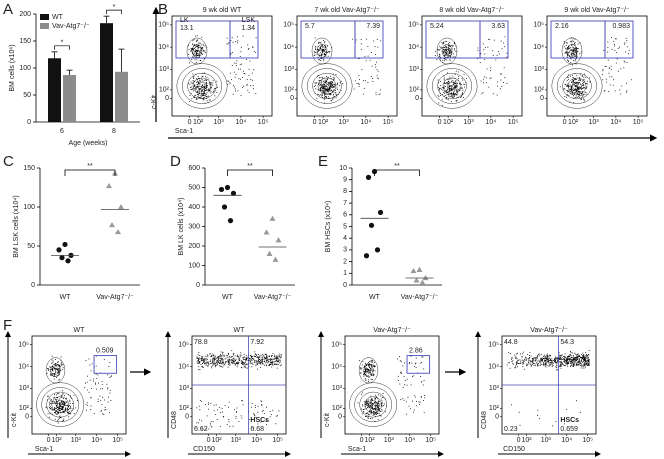  Describe the element at coordinates (71, 26) in the screenshot. I see `legend-label: Vav-Atg7⁻/⁻` at that location.